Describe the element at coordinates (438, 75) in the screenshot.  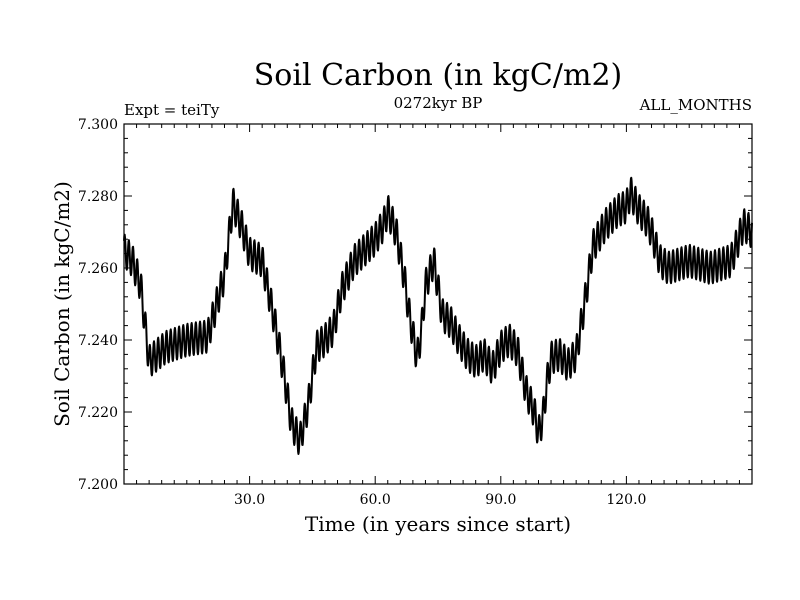
I see `chart-title: Soil Carbon (in kgC/m2)` at that location.